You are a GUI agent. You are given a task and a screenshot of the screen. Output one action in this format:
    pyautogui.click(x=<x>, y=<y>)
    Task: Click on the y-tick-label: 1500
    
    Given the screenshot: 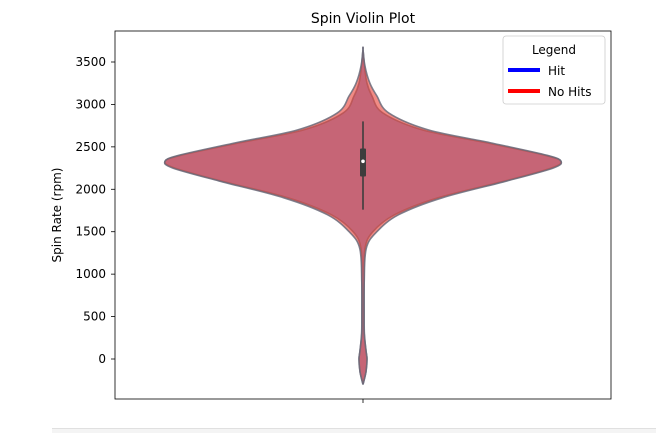 What is the action you would take?
    pyautogui.click(x=90, y=232)
    